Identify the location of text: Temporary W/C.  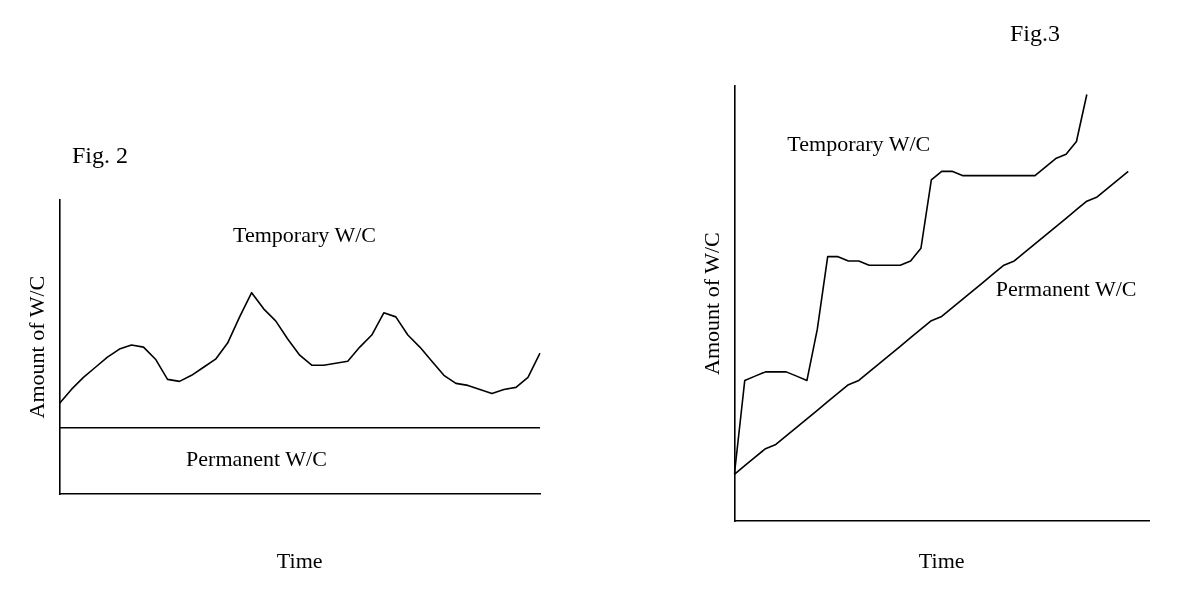
(304, 234).